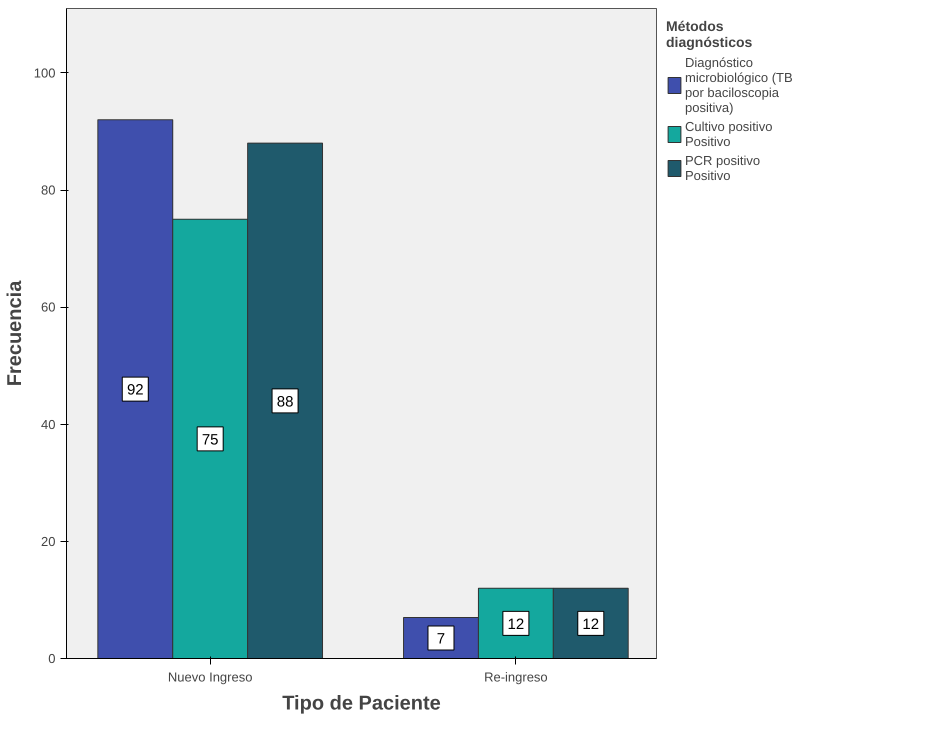 This screenshot has width=935, height=751. Describe the element at coordinates (48, 307) in the screenshot. I see `y-tick-label: 60` at that location.